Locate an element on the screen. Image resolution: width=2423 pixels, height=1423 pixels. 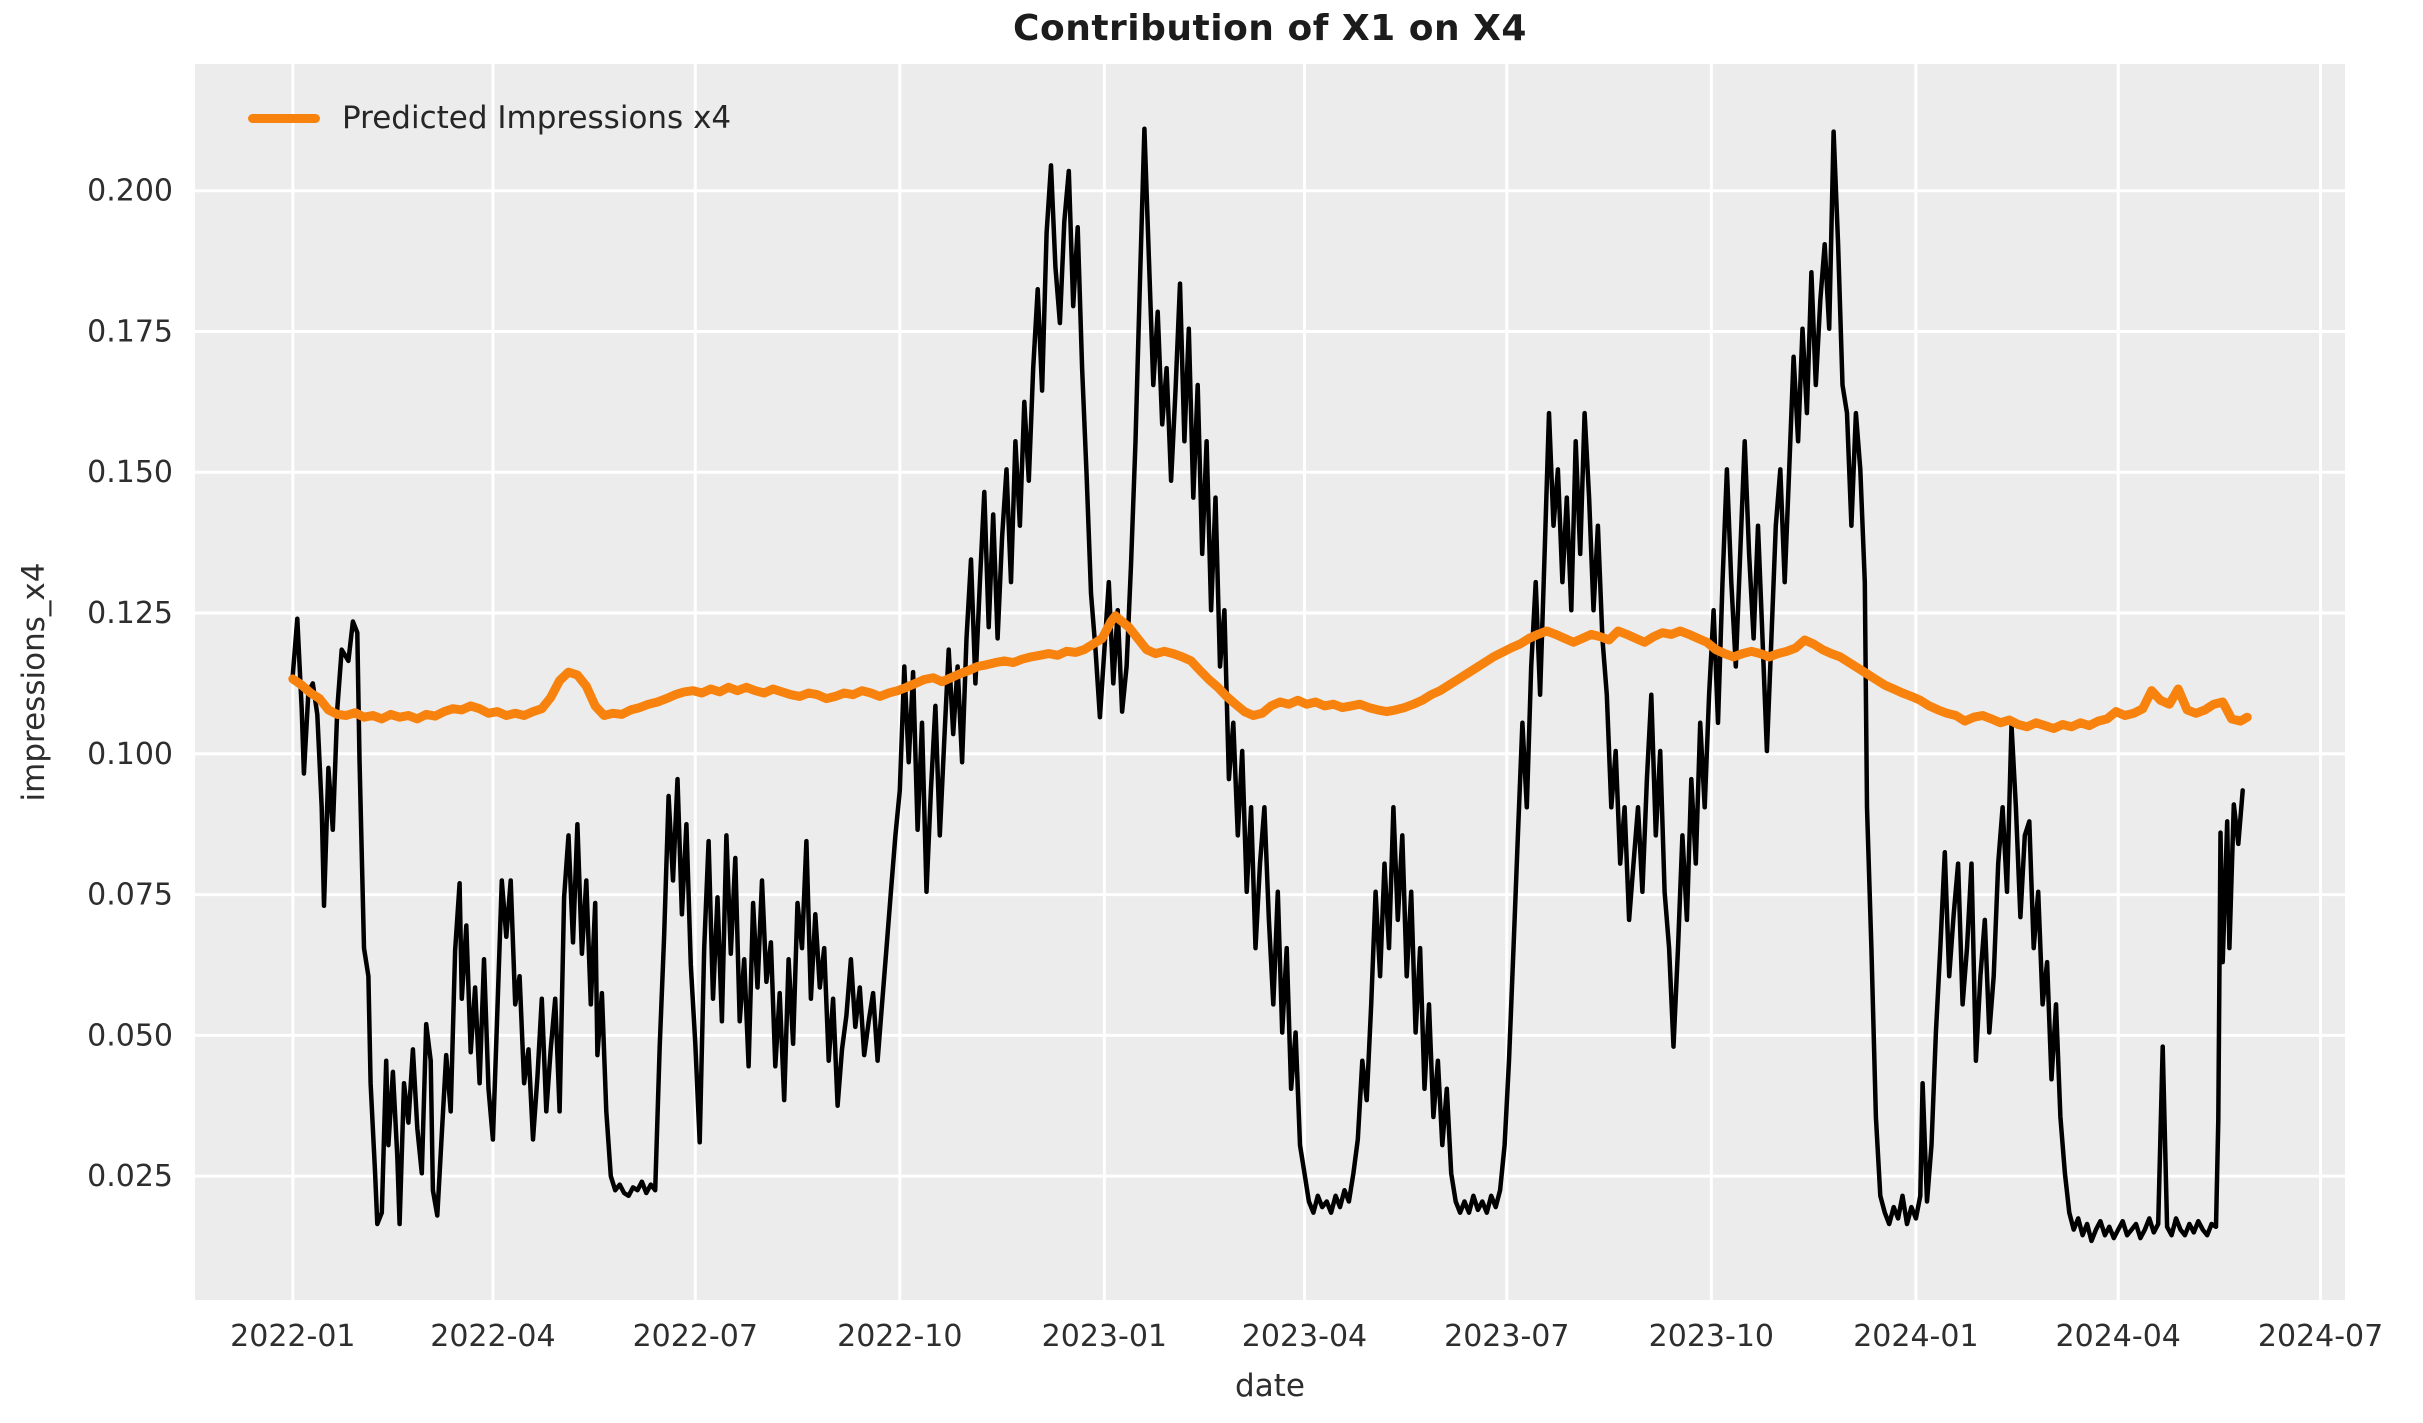
predicted-impressions-line is located at coordinates (1270, 672).